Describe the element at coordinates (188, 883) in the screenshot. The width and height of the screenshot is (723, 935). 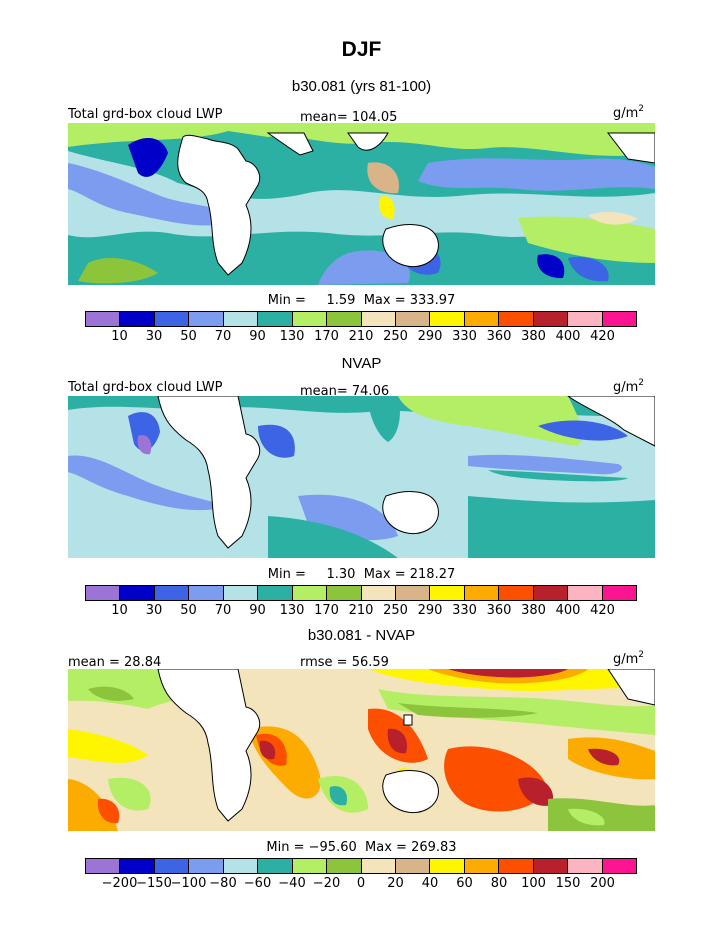
I see `colorbar-tick-label: −100` at that location.